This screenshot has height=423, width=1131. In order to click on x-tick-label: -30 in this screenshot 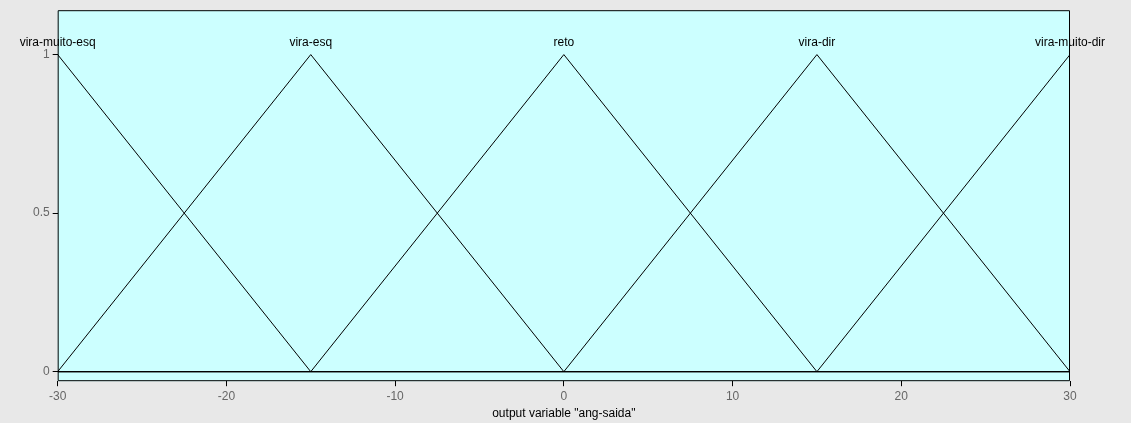, I will do `click(58, 395)`.